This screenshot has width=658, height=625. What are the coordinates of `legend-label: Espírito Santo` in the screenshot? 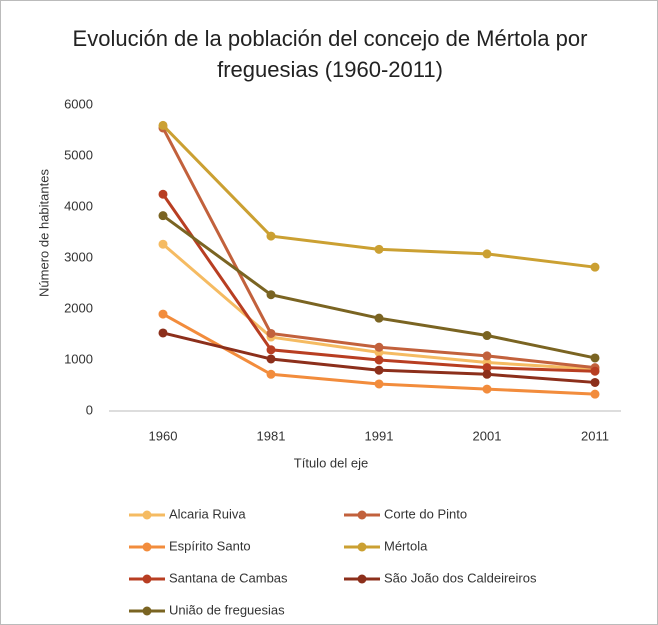 It's located at (210, 545).